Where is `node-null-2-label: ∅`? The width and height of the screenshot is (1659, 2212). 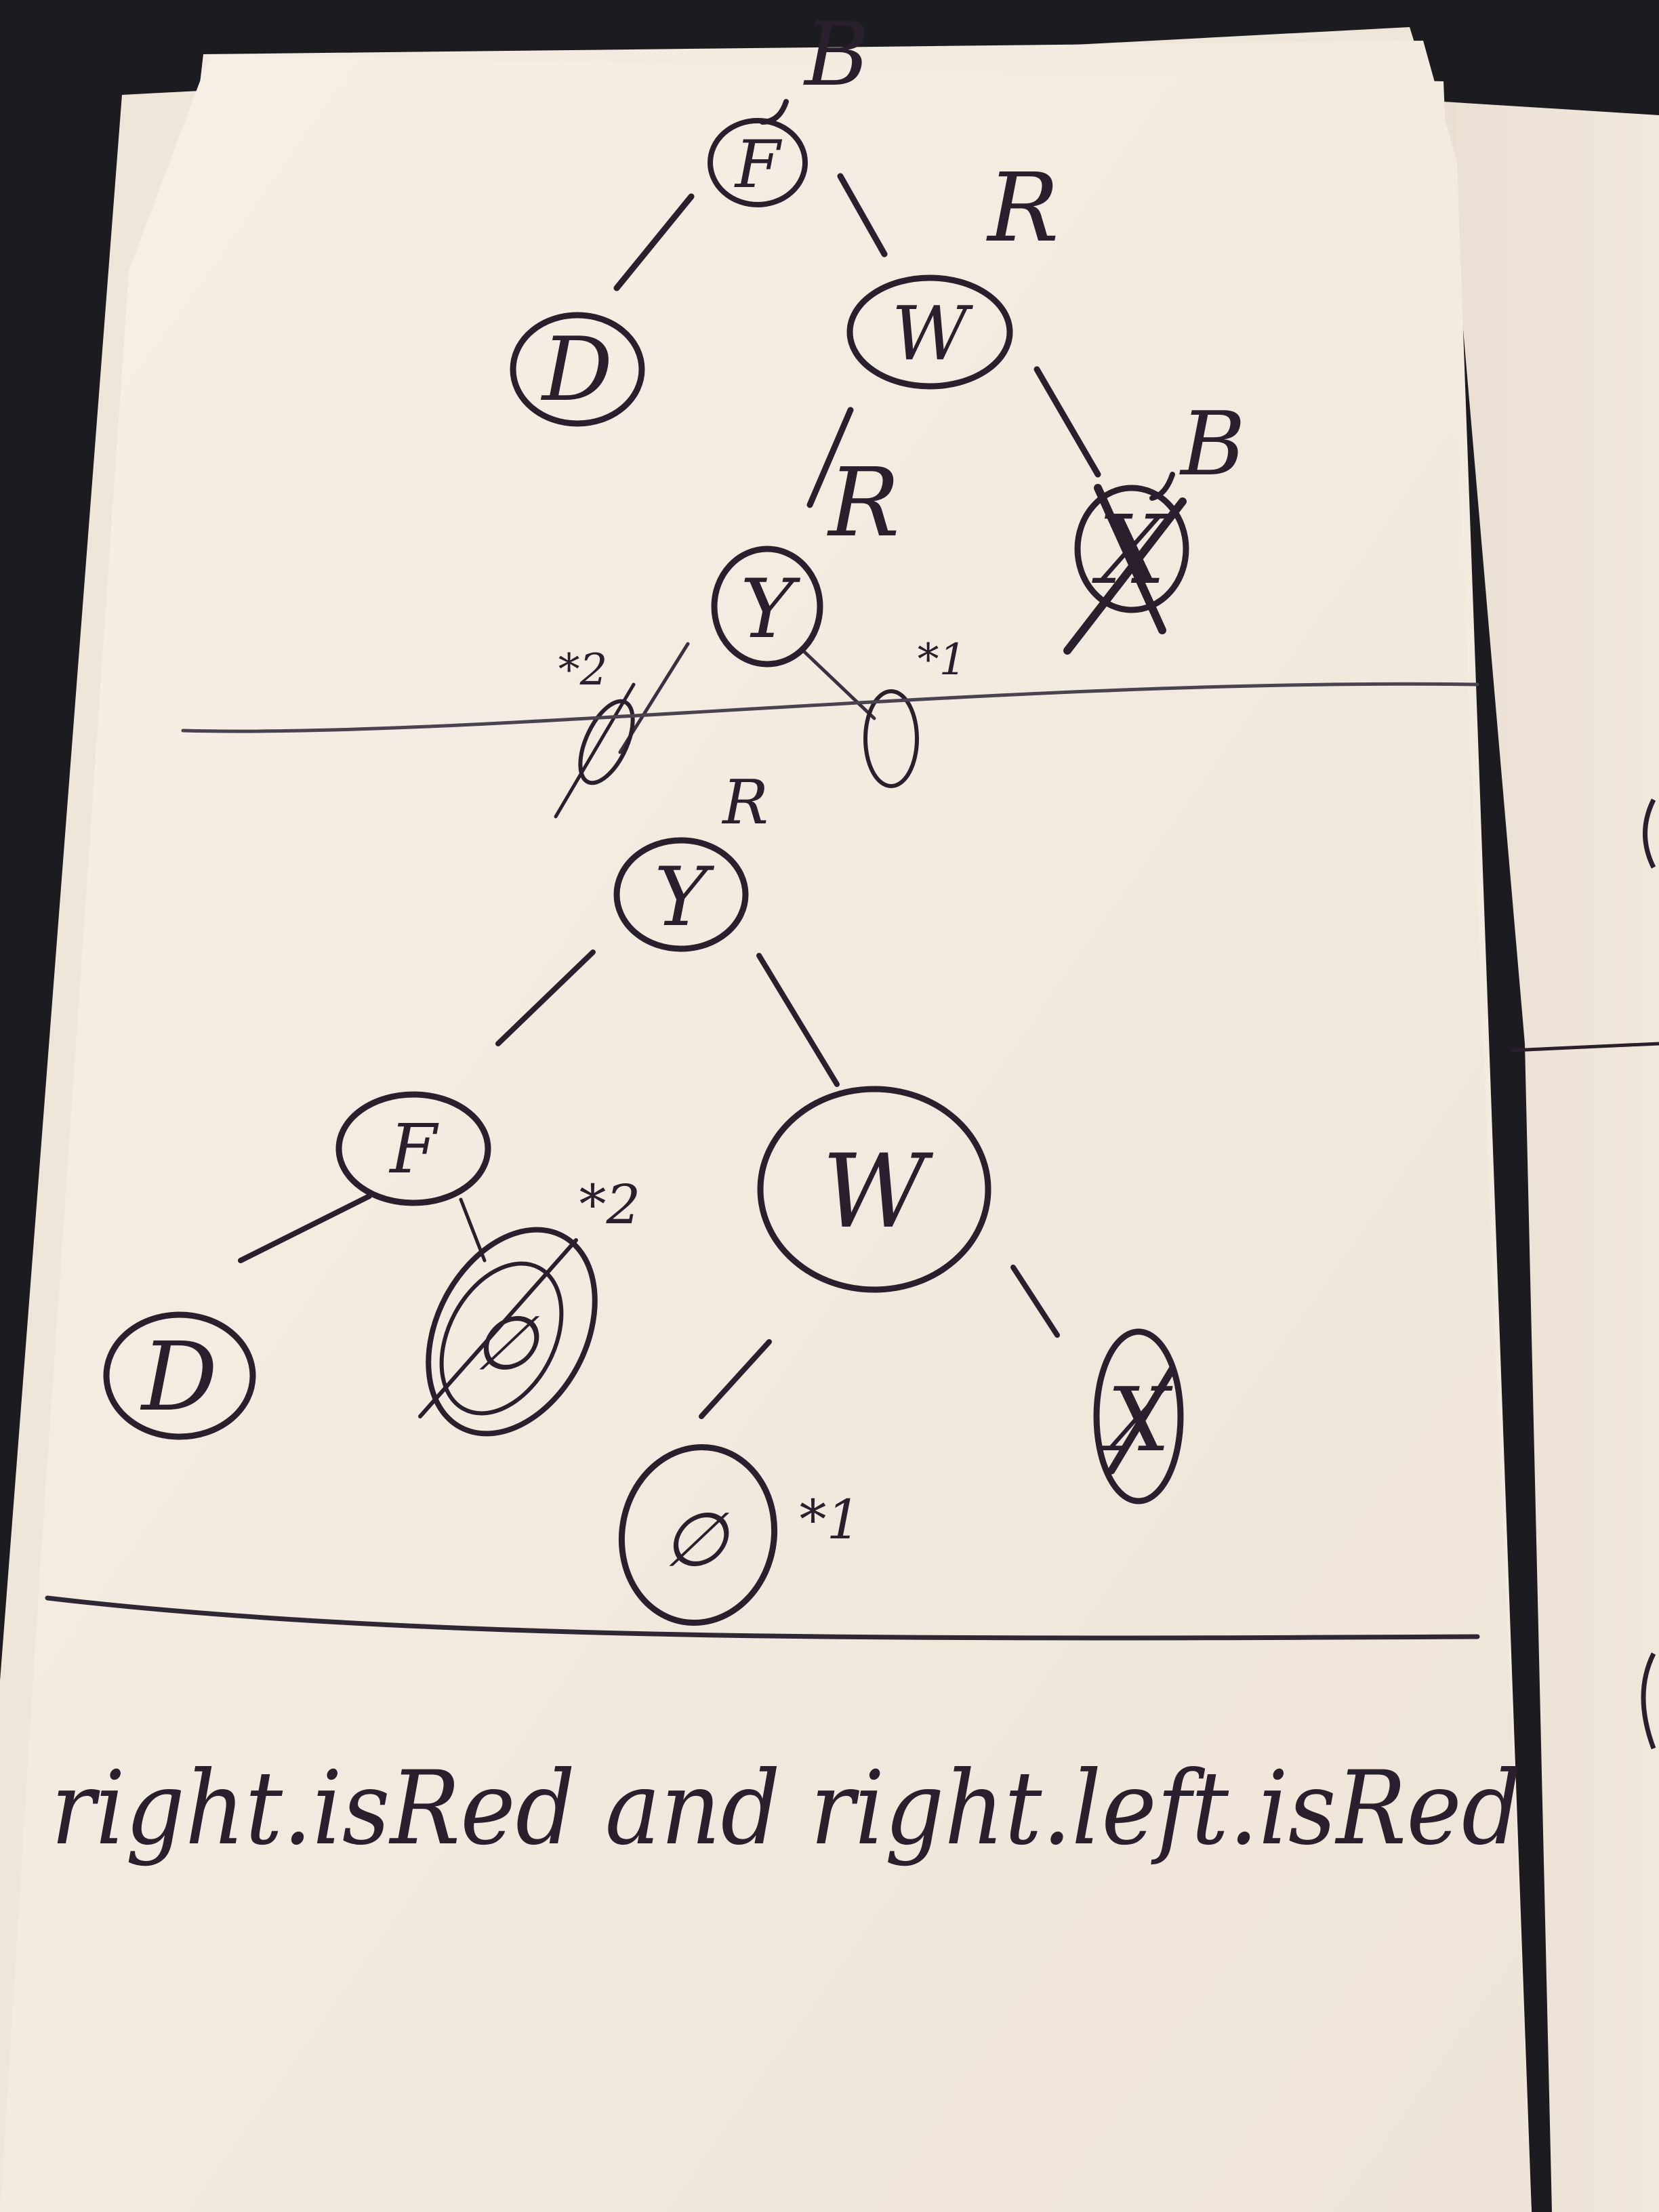 node-null-2-label: ∅ is located at coordinates (506, 1344).